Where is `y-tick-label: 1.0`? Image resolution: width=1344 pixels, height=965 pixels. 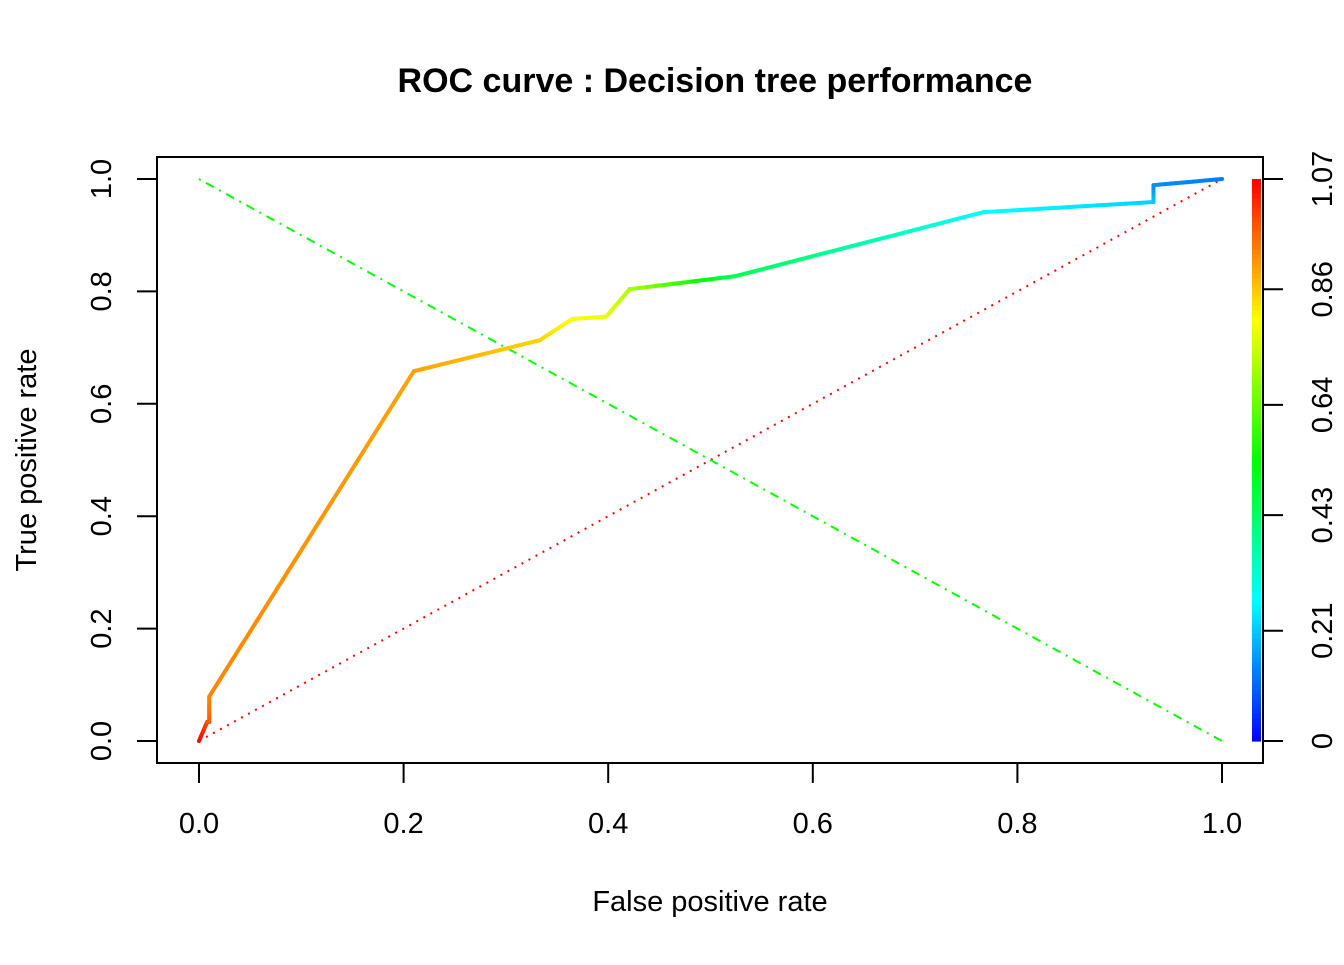 y-tick-label: 1.0 is located at coordinates (102, 179).